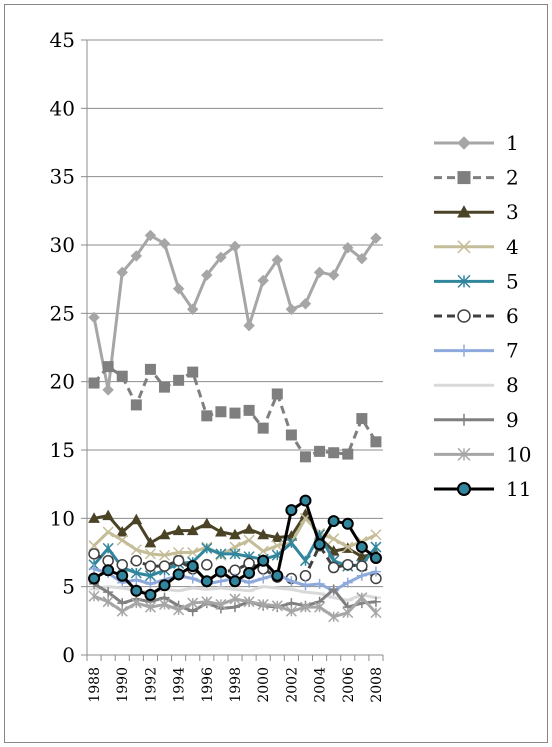 Image resolution: width=552 pixels, height=747 pixels. What do you see at coordinates (62, 177) in the screenshot?
I see `y-tick-label: 35` at bounding box center [62, 177].